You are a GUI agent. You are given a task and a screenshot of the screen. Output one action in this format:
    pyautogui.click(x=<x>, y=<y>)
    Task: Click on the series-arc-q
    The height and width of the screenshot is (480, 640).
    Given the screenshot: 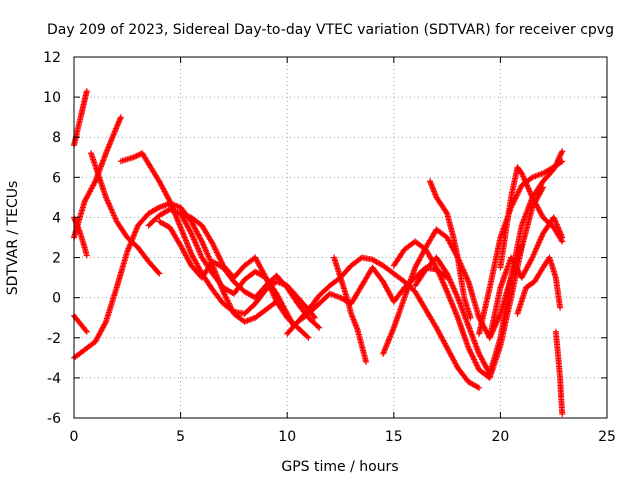 What is the action you would take?
    pyautogui.click(x=450, y=249)
    